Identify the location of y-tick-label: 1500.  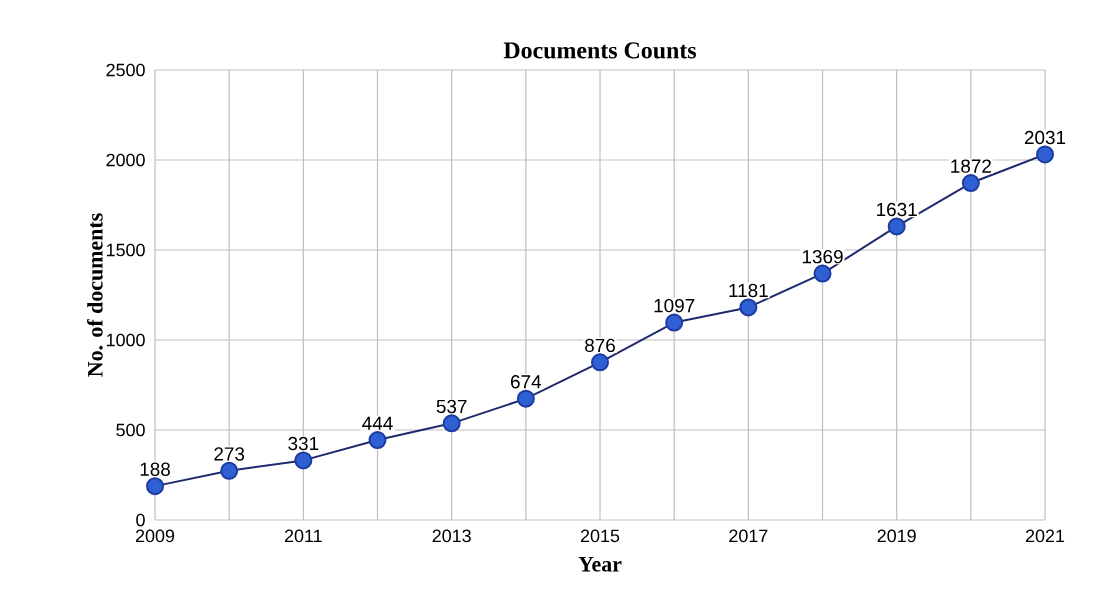
(125, 250).